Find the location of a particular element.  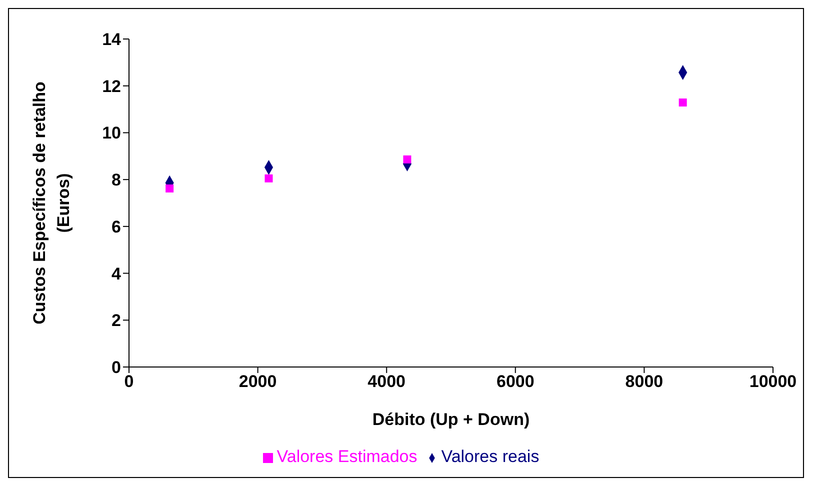

y-tick-label: 4 is located at coordinates (117, 274).